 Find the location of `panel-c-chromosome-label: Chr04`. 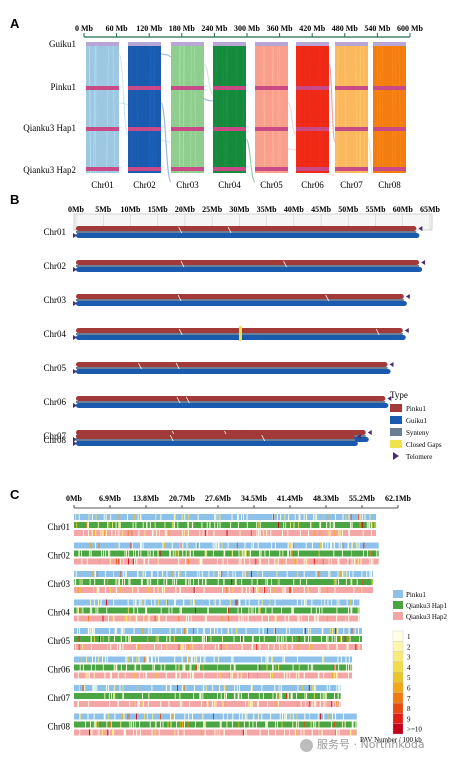

panel-c-chromosome-label: Chr04 is located at coordinates (59, 613).